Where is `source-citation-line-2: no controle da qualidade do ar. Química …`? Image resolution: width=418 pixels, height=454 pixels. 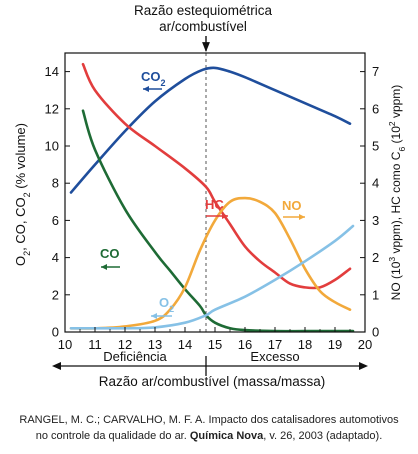
source-citation-line-2: no controle da qualidade do ar. Química … is located at coordinates (209, 436).